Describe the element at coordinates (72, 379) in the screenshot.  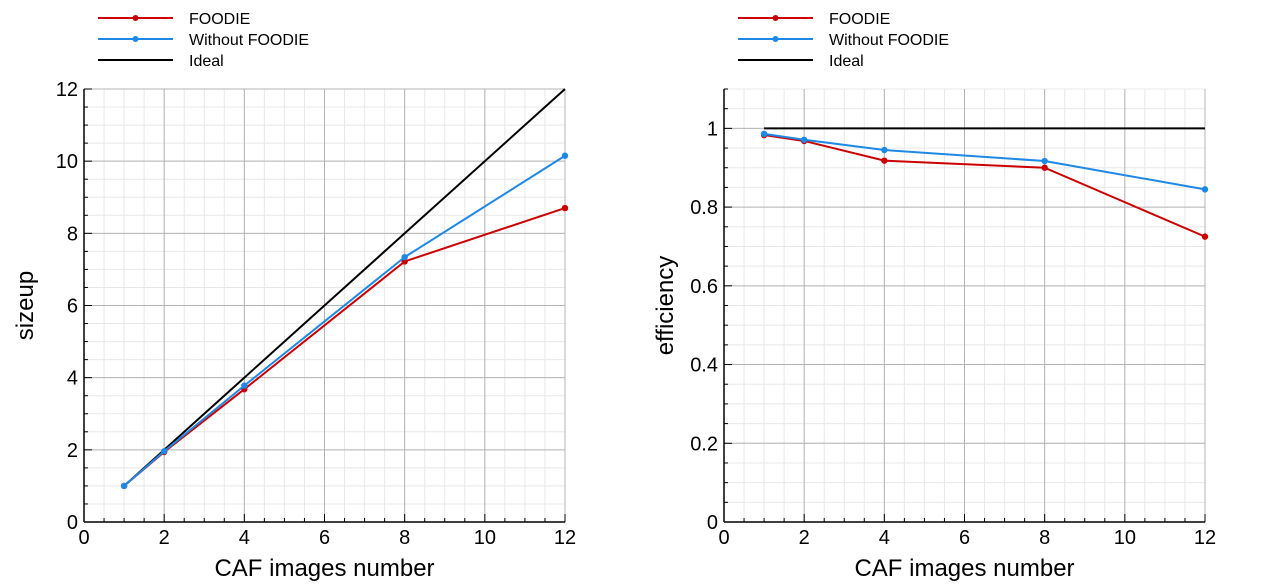
I see `y-tick-label: 4` at that location.